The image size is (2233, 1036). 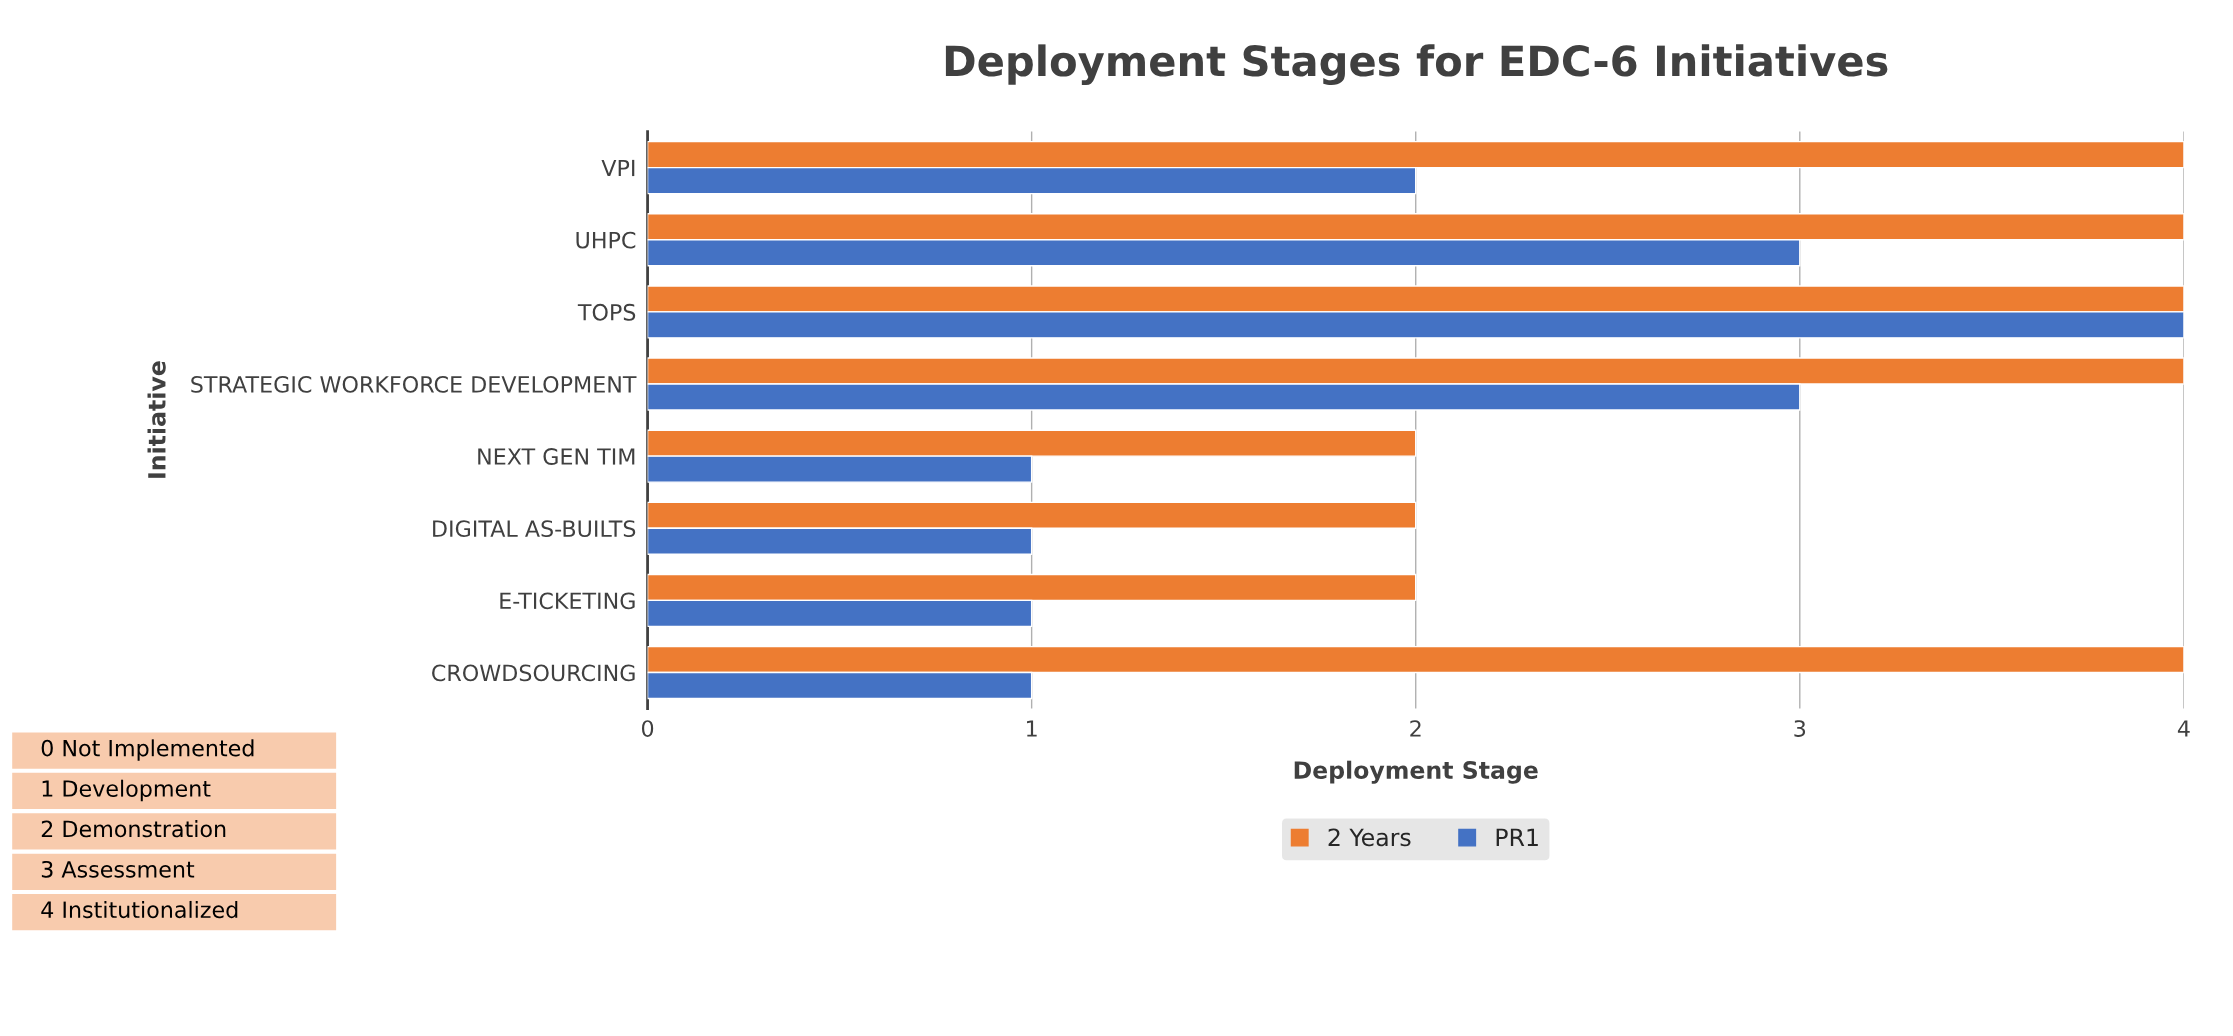 I want to click on y-axis-title: Initiative, so click(x=156, y=419).